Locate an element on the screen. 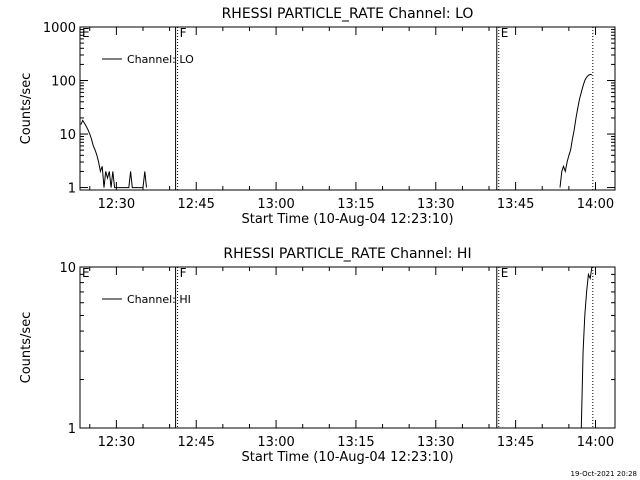 The width and height of the screenshot is (640, 480). legend-label: Channel: HI is located at coordinates (159, 299).